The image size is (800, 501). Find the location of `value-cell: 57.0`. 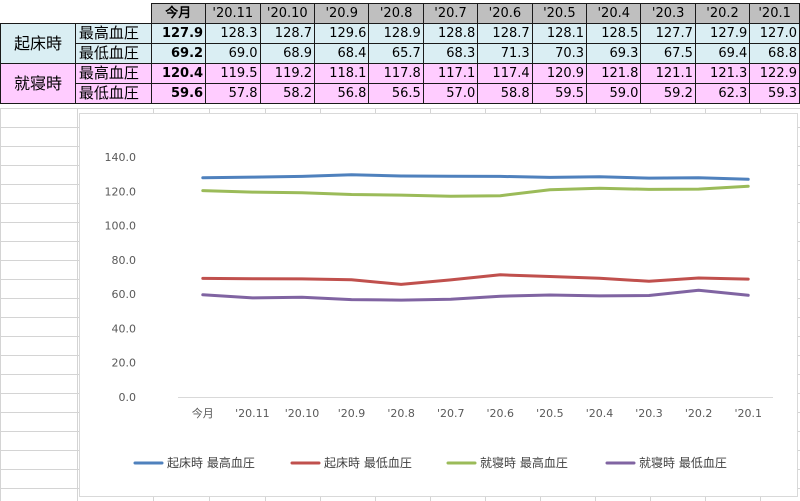

value-cell: 57.0 is located at coordinates (450, 93).